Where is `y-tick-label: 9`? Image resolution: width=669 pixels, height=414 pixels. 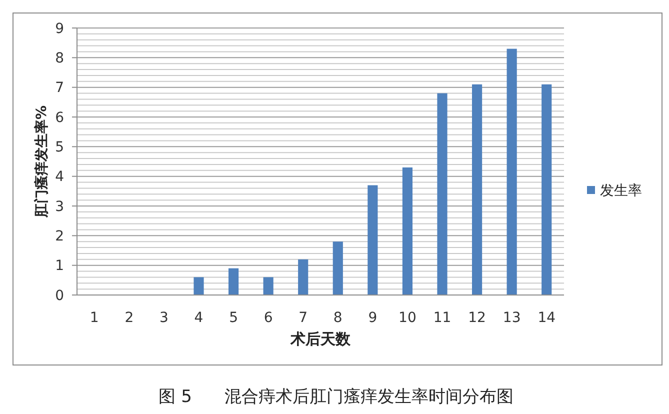
y-tick-label: 9 is located at coordinates (59, 28).